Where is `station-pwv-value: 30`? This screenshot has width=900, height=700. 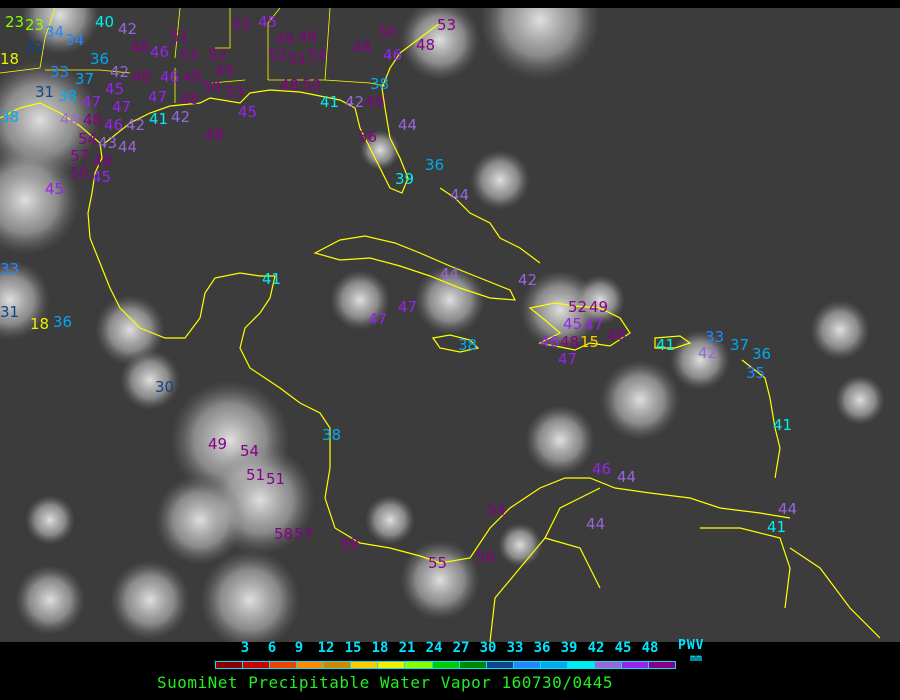 station-pwv-value: 30 is located at coordinates (165, 387).